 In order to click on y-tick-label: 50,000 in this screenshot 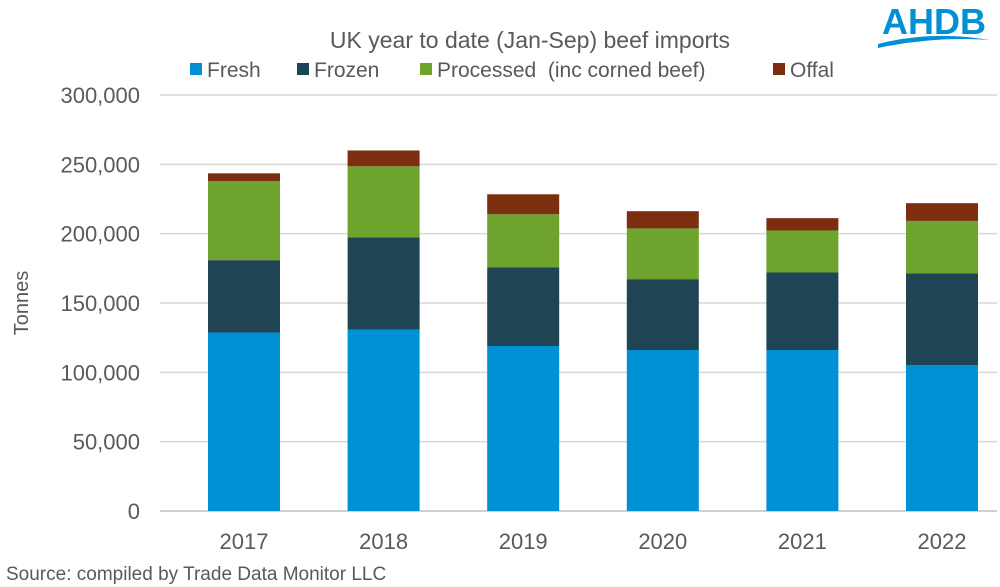, I will do `click(106, 442)`.